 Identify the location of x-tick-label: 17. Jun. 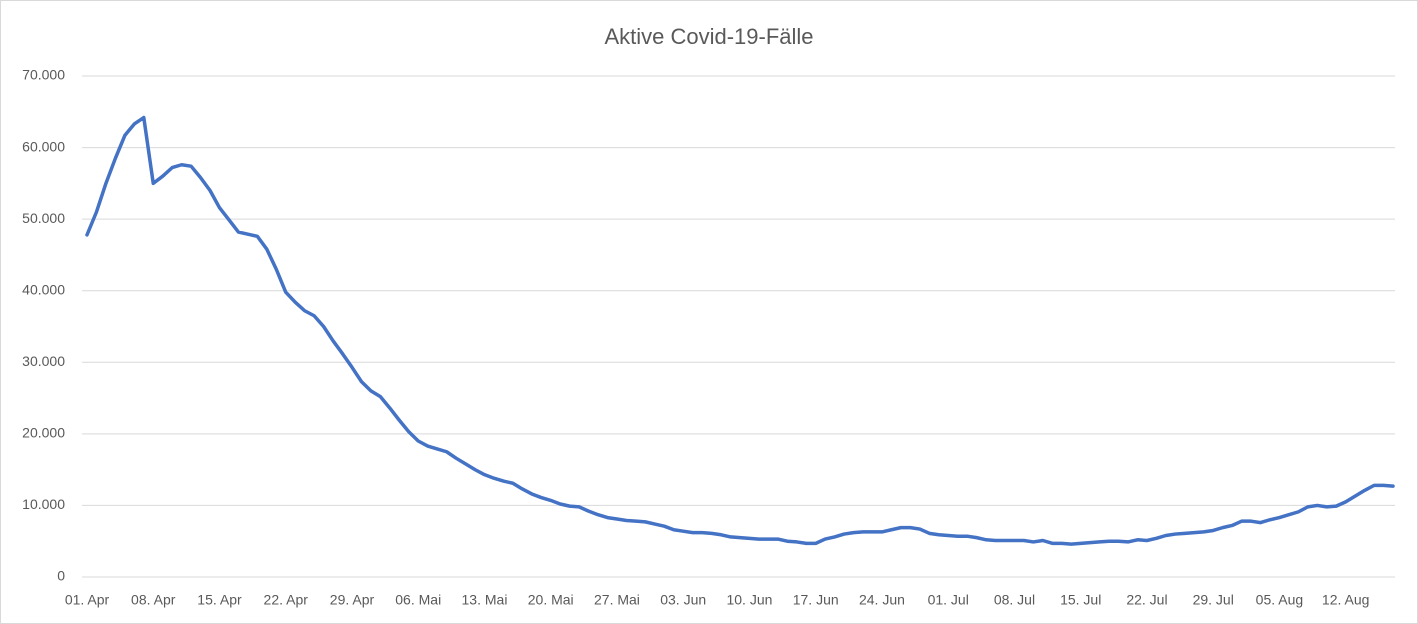
(816, 600).